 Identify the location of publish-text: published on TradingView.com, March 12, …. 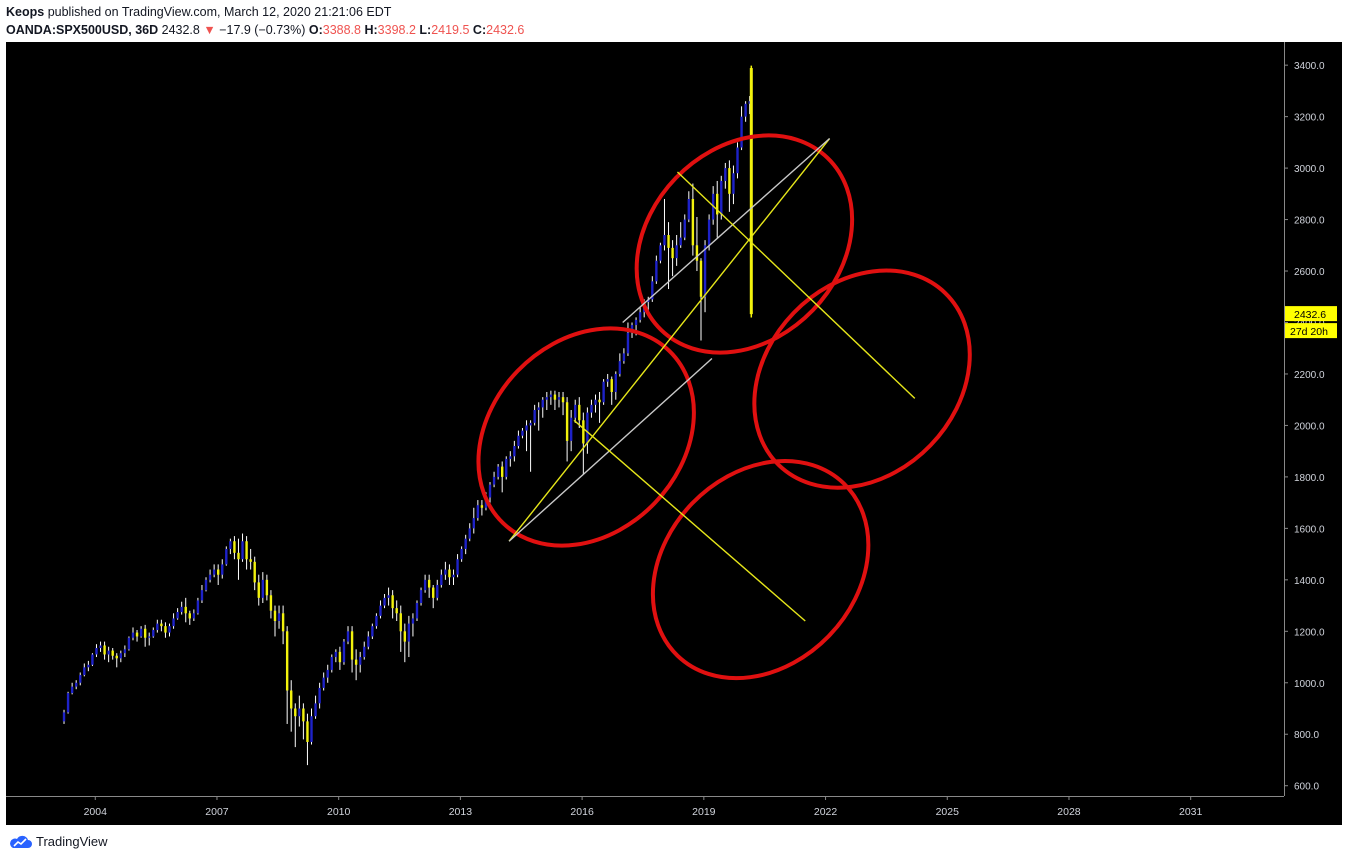
(219, 12).